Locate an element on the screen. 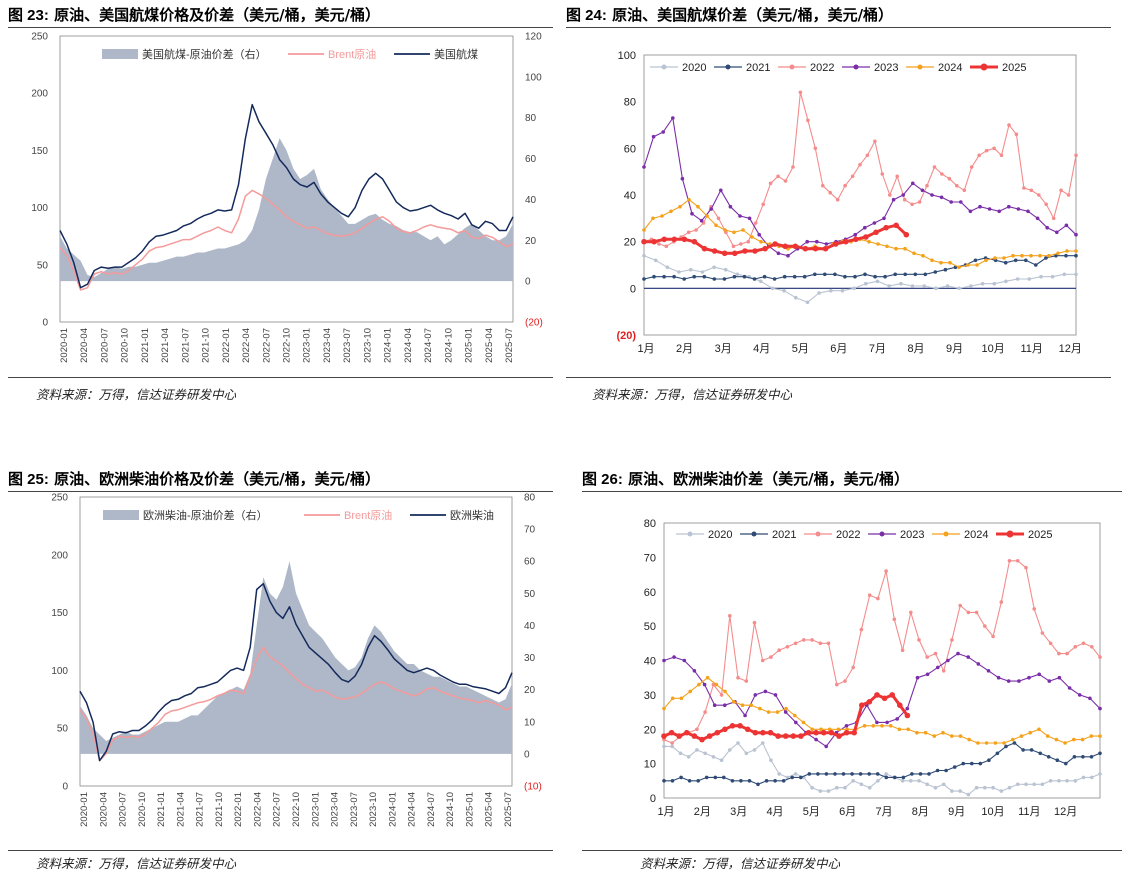 The image size is (1131, 875). legend-label-brent: Brent原油 is located at coordinates (368, 515).